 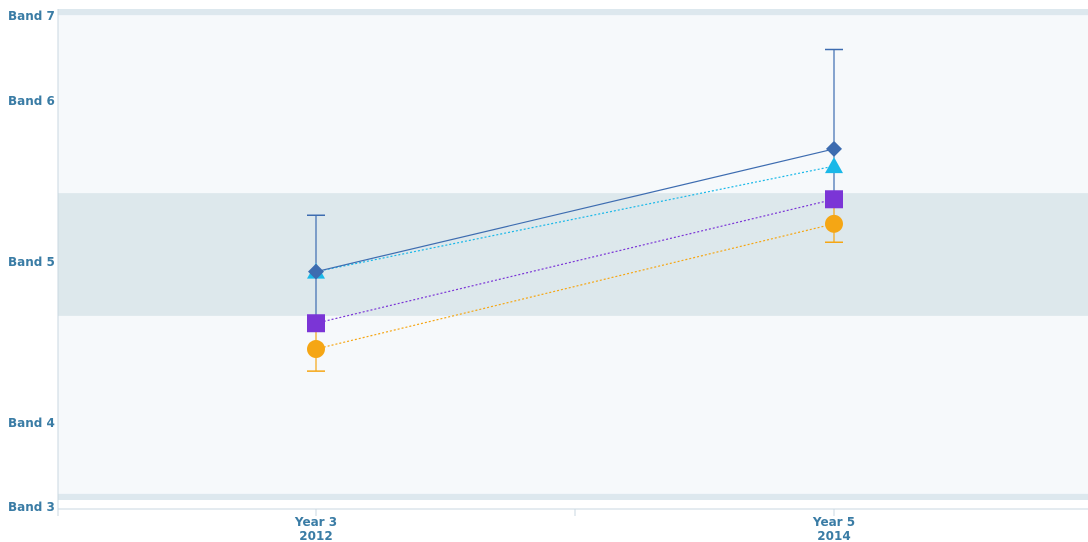 I want to click on y-axis-labels: Band 3 Band 4 Band 5 Band 6 Band 7, so click(x=31, y=261).